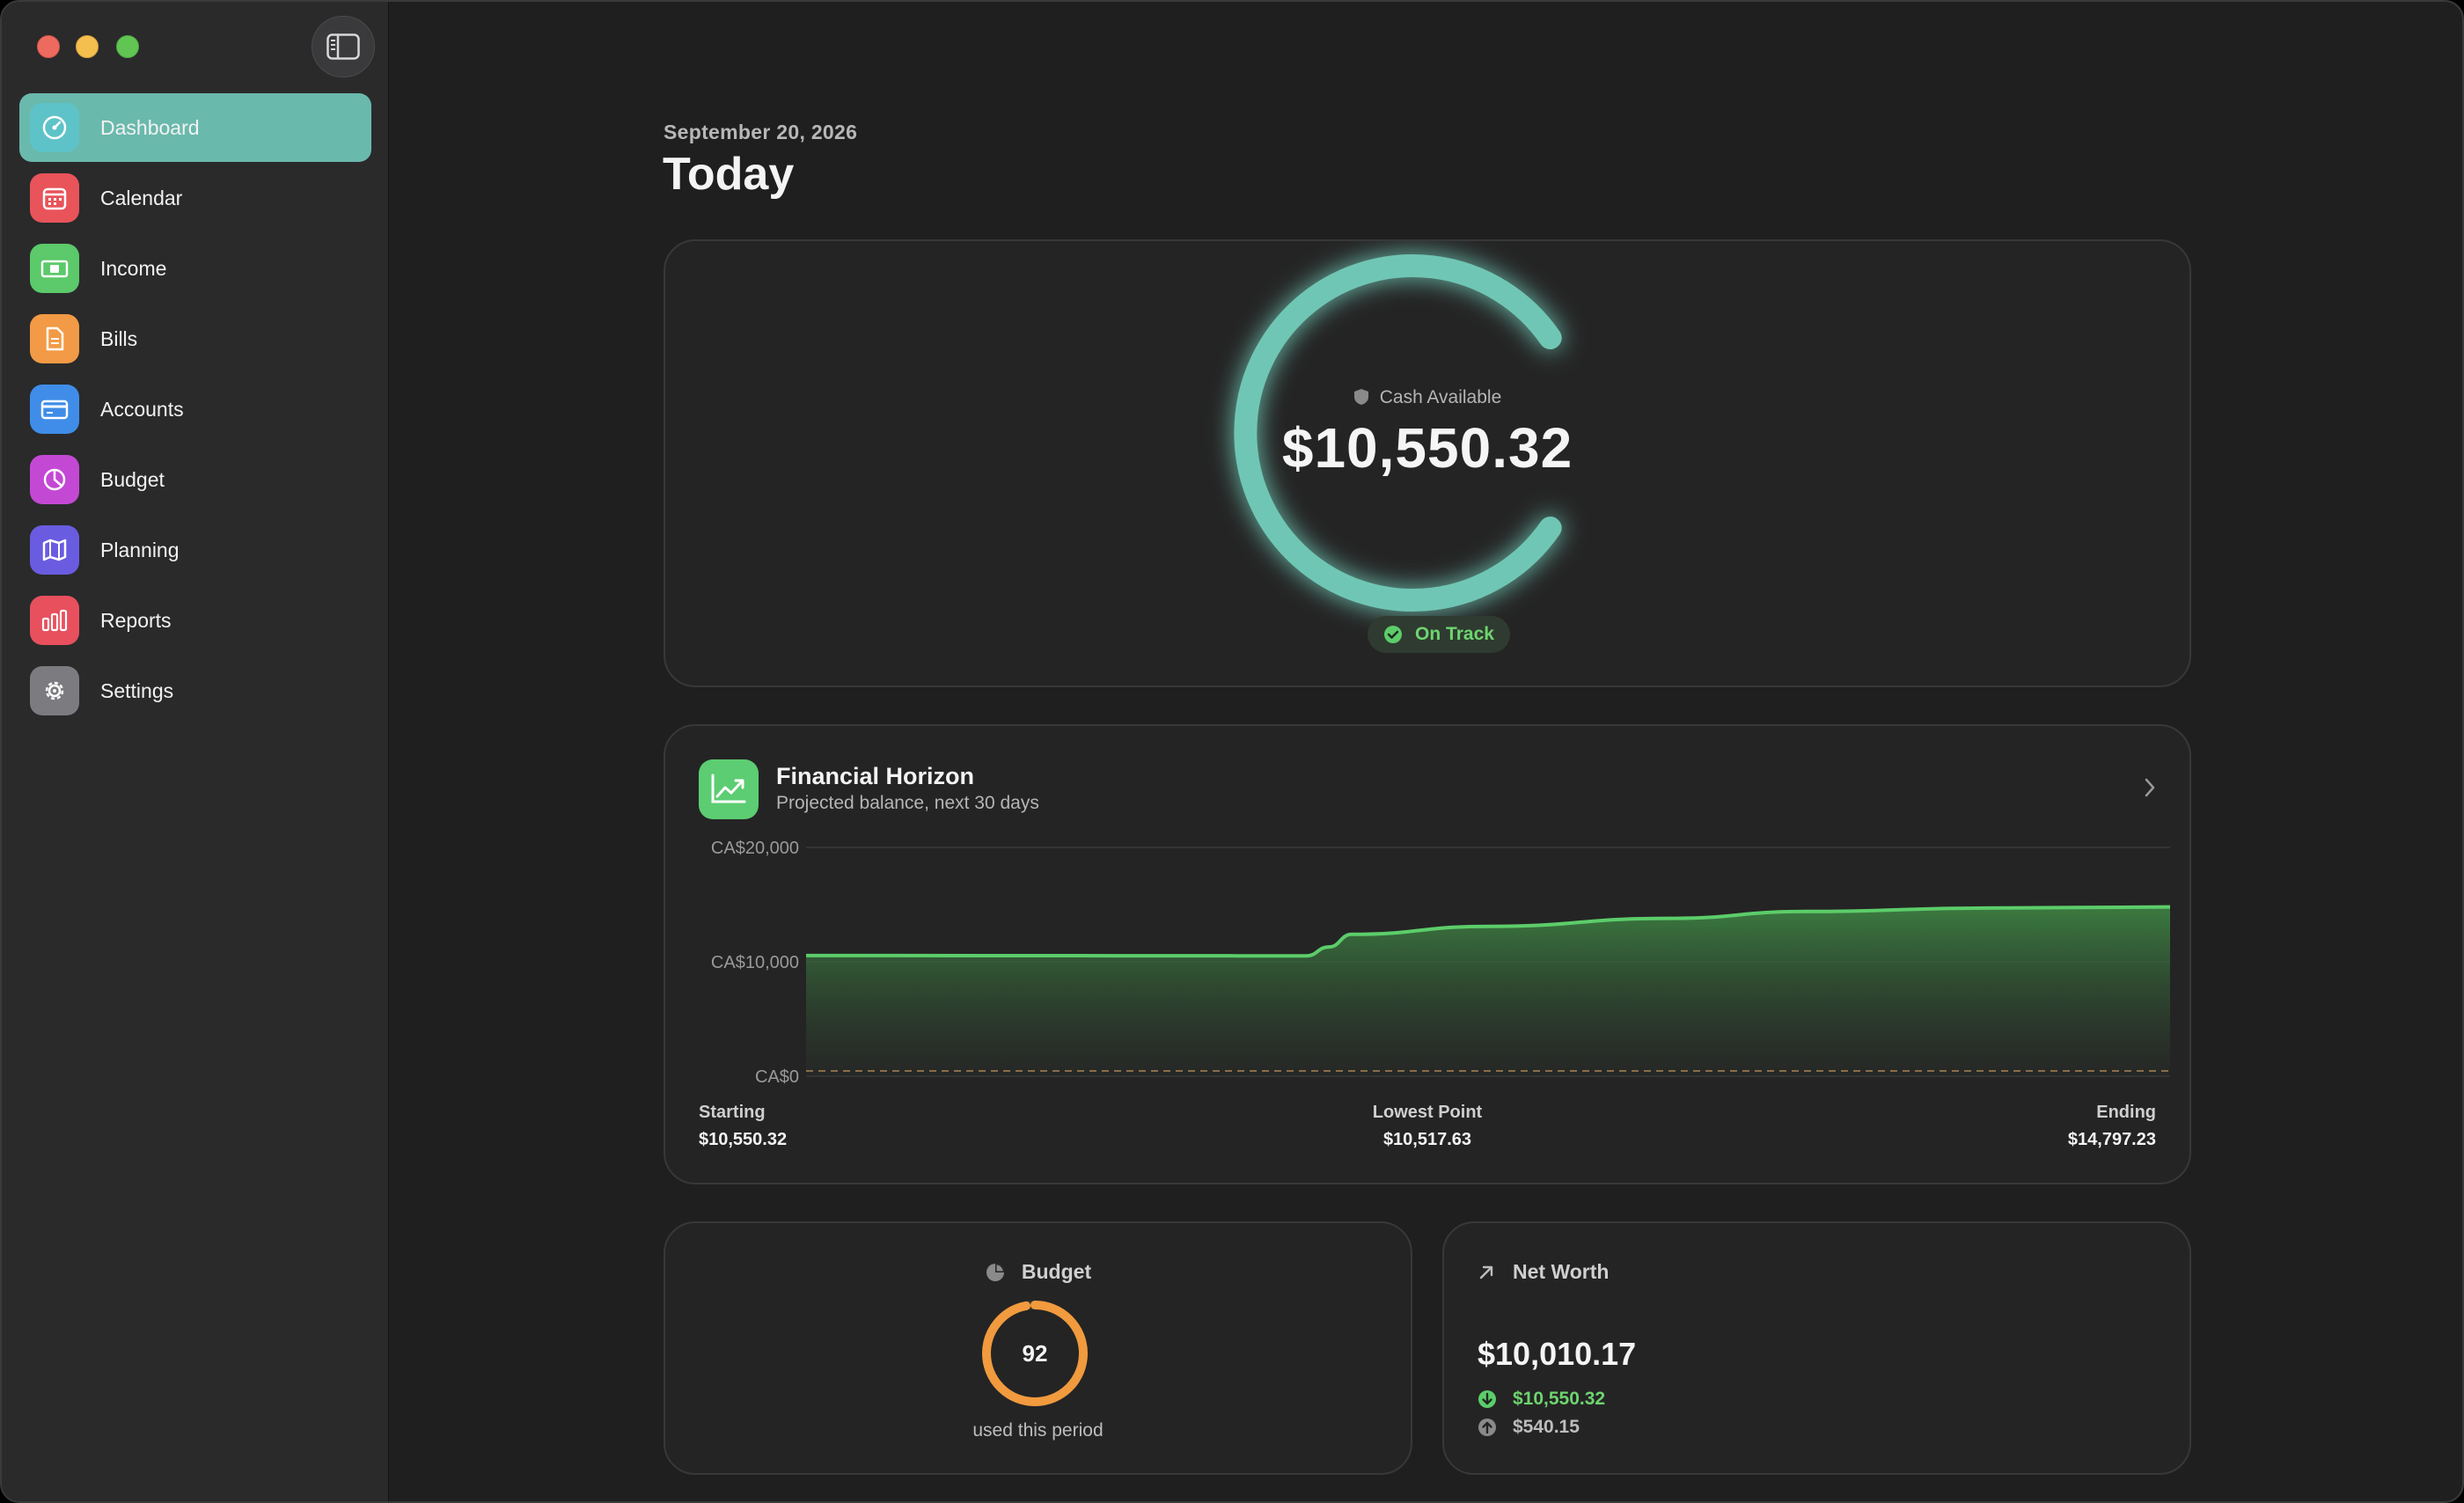 The image size is (2464, 1503). What do you see at coordinates (128, 46) in the screenshot?
I see `zoom-window-button` at bounding box center [128, 46].